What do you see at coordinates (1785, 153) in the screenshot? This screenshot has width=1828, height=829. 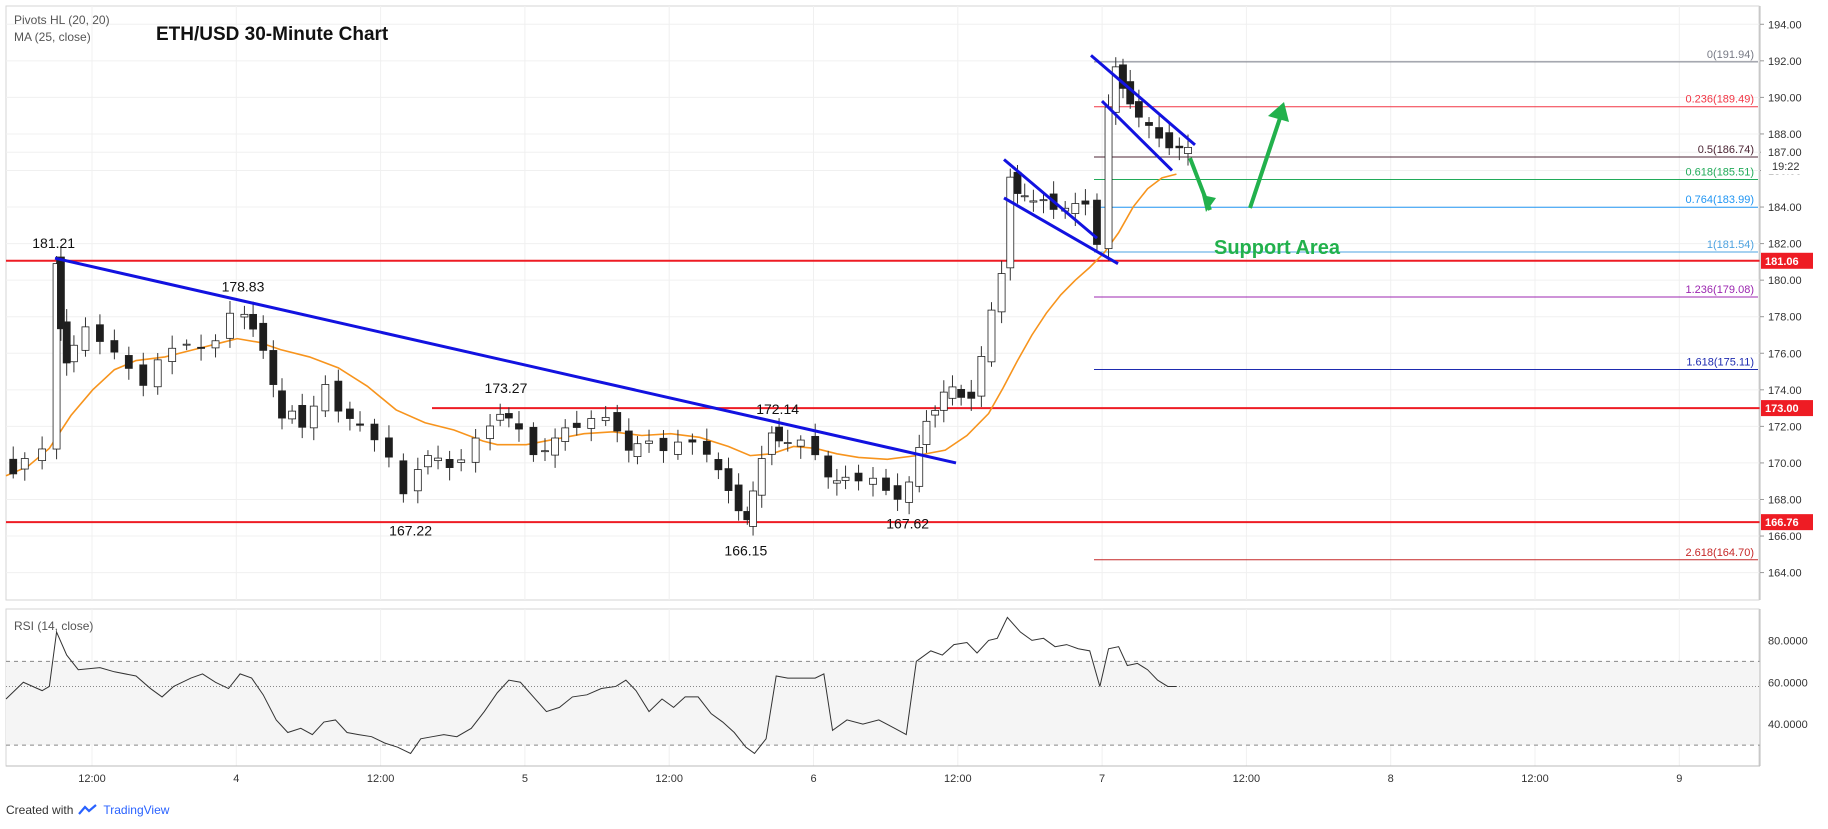 I see `current-price-label: 187.00` at bounding box center [1785, 153].